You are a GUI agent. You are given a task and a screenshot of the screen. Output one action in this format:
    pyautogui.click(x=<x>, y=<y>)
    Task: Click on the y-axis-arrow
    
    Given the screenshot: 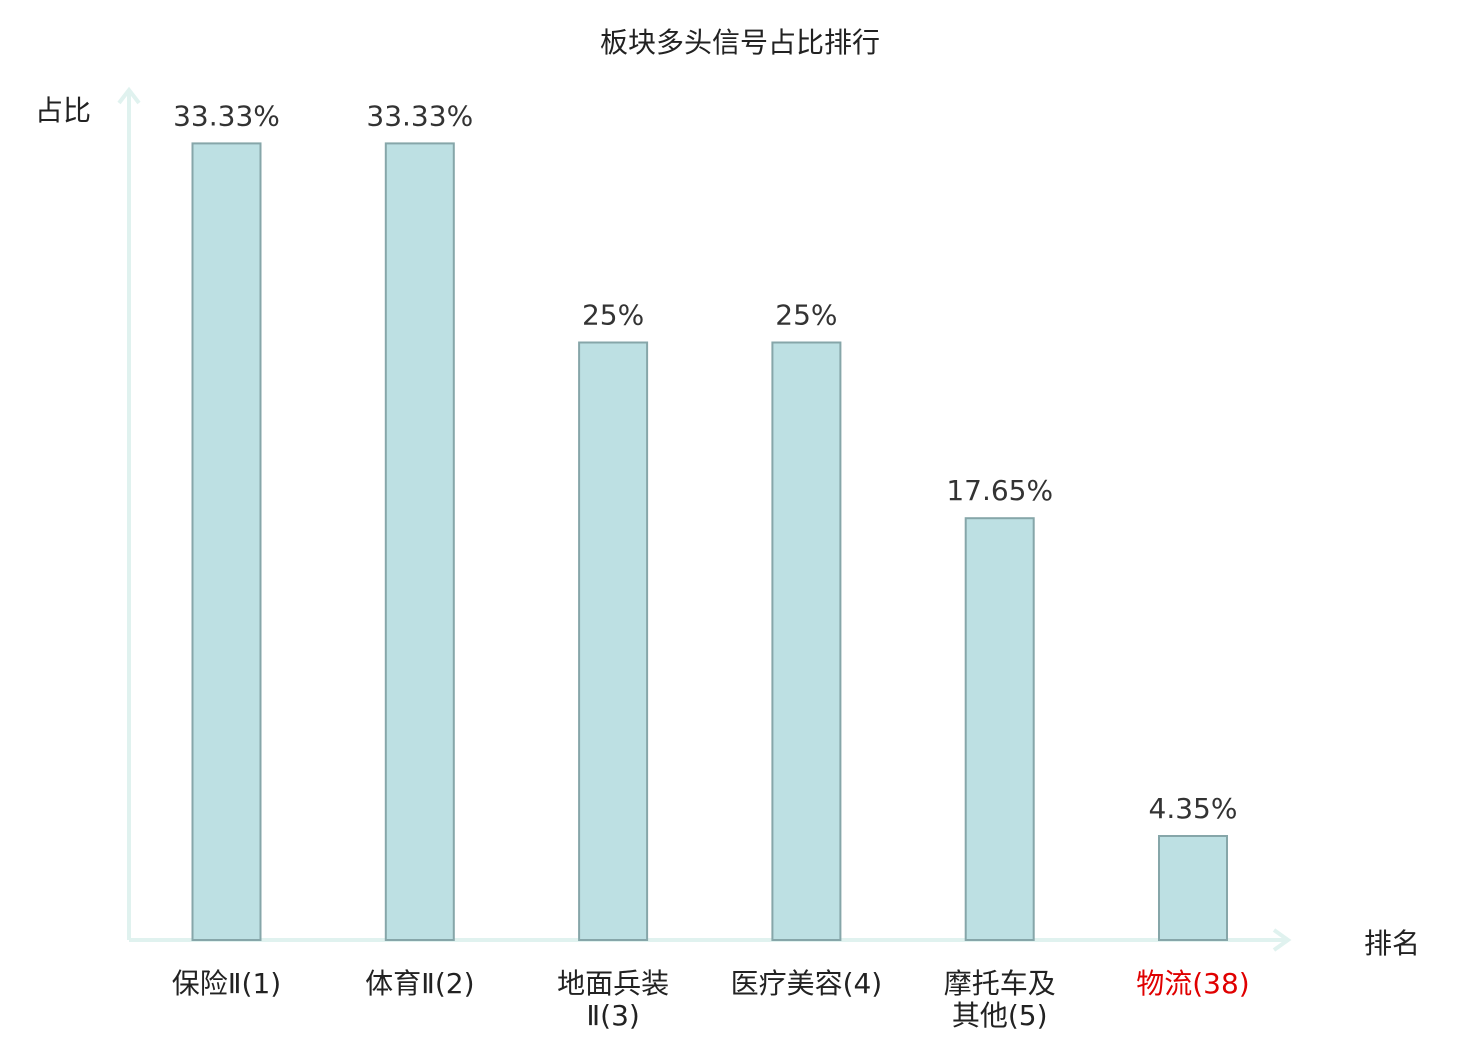 What is the action you would take?
    pyautogui.click(x=129, y=95)
    